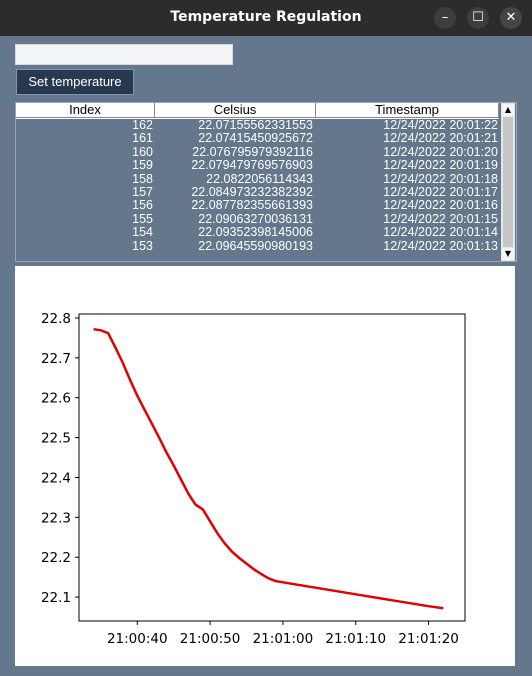  I want to click on index-cell: 159, so click(142, 166).